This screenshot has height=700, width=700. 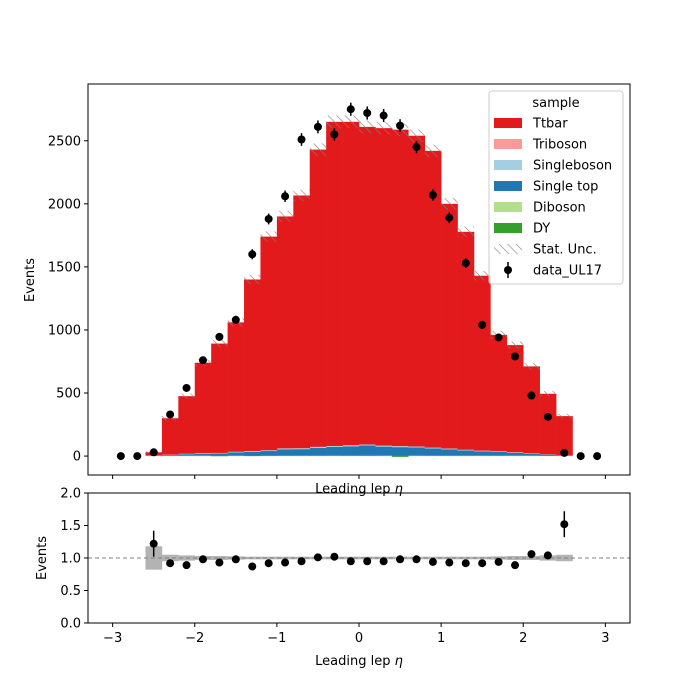 I want to click on legend-entry-single-top: Single top, so click(x=546, y=187).